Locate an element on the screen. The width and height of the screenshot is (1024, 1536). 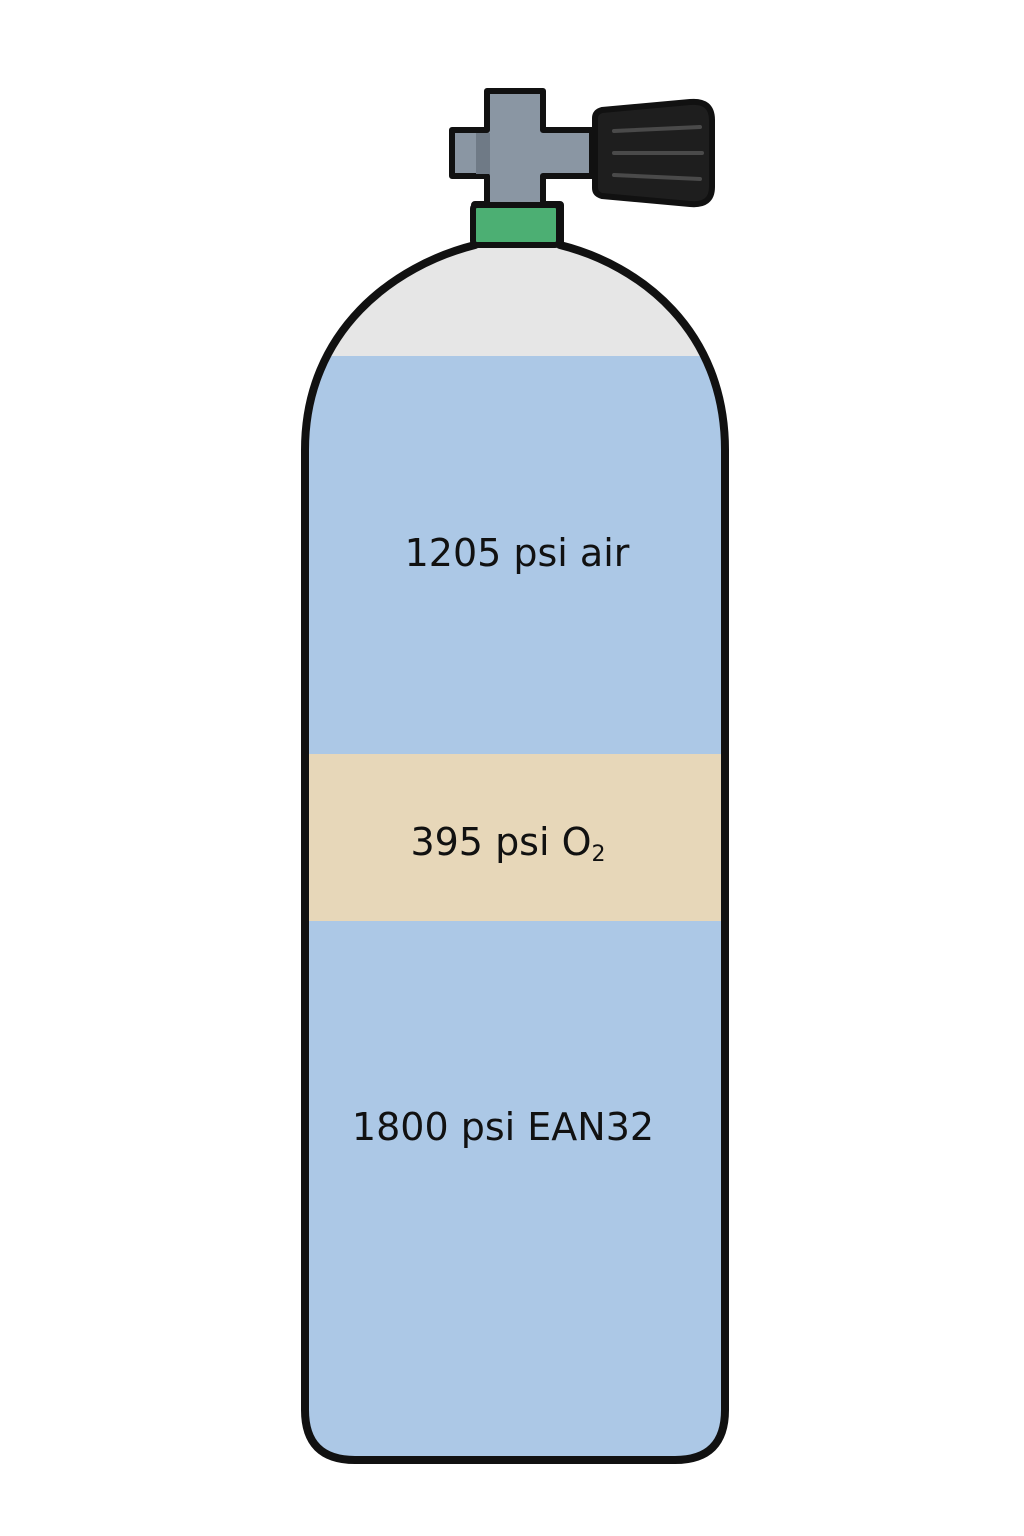
layer-ean32 is located at coordinates (515, 1190).